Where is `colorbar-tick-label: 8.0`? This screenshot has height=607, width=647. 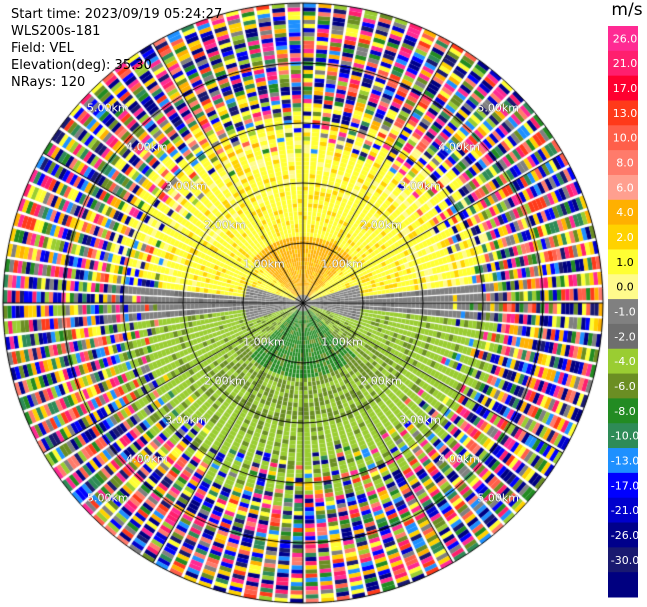 colorbar-tick-label: 8.0 is located at coordinates (625, 163).